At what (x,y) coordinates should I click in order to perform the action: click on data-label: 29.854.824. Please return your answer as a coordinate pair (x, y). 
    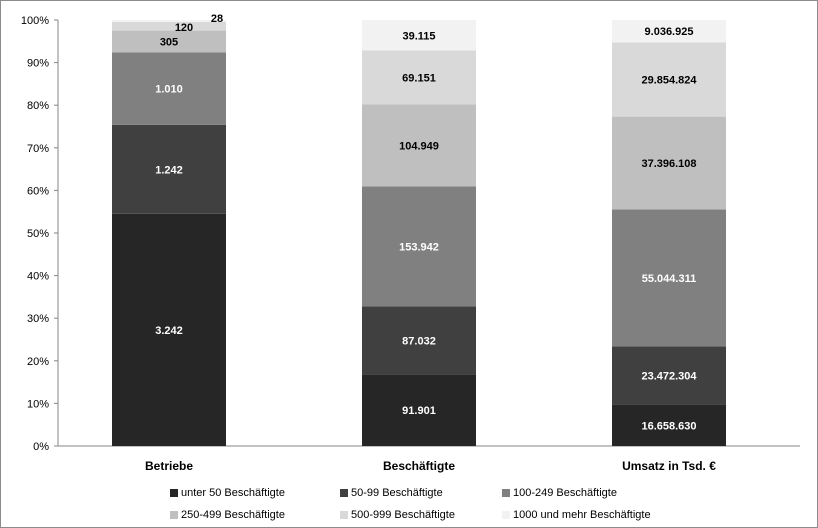
    Looking at the image, I should click on (669, 81).